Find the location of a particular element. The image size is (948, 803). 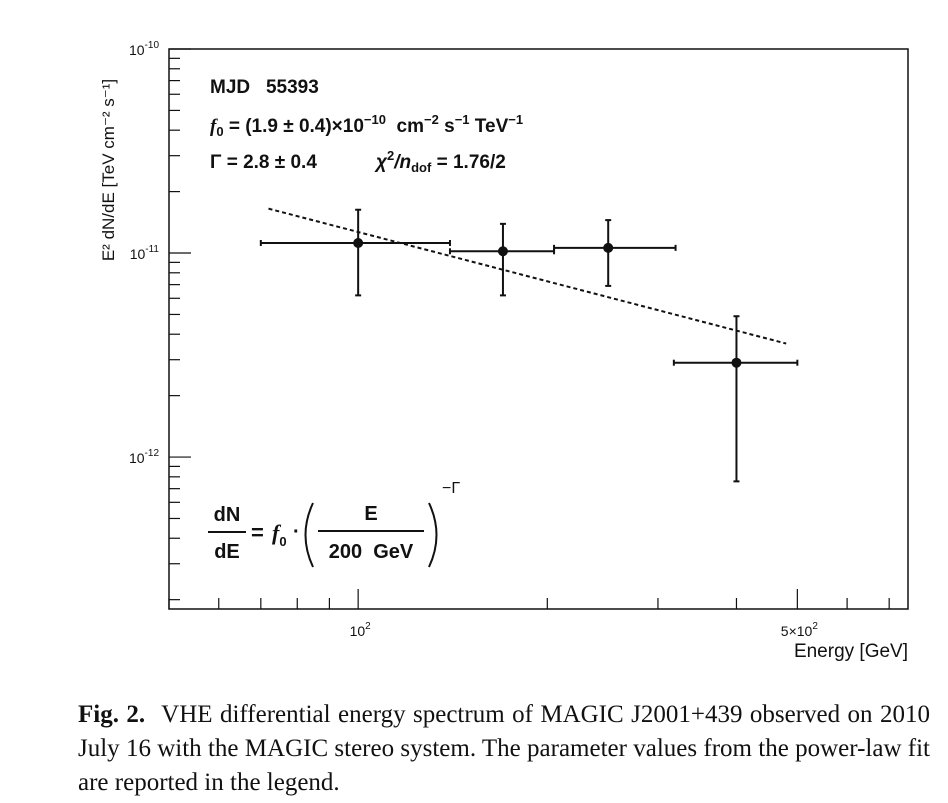

formula-exponent: −Γ is located at coordinates (451, 488).